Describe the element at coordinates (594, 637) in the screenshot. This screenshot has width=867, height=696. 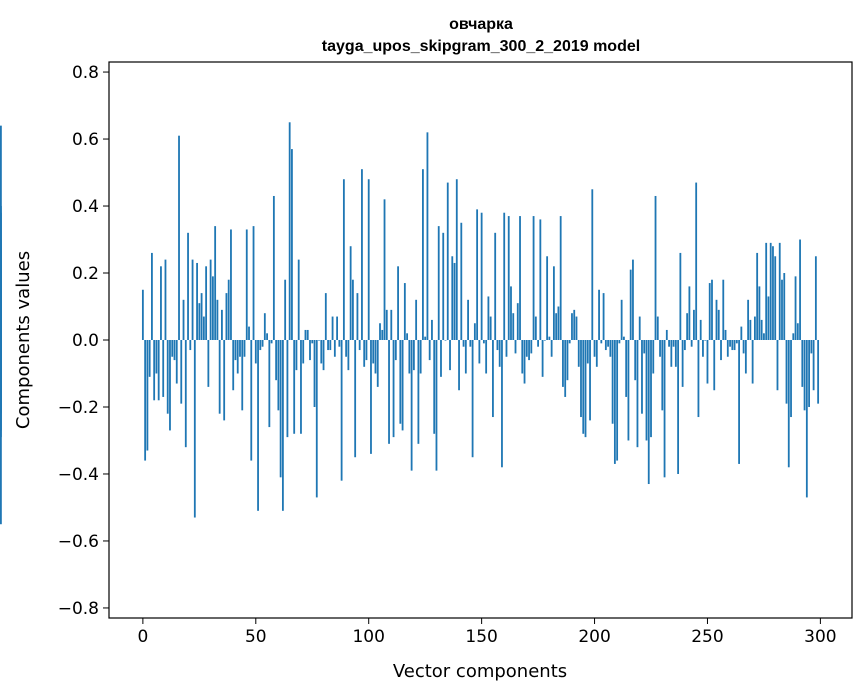
I see `x-tick-label: 200` at that location.